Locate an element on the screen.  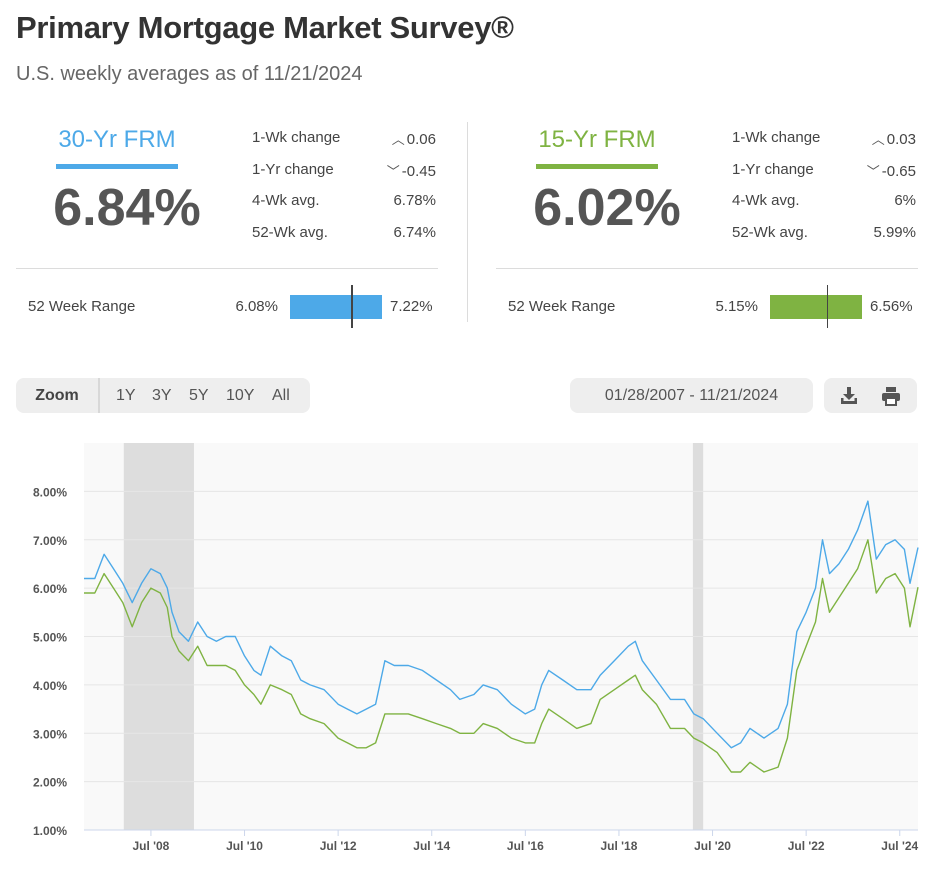
zoom-label: Zoom is located at coordinates (58, 395).